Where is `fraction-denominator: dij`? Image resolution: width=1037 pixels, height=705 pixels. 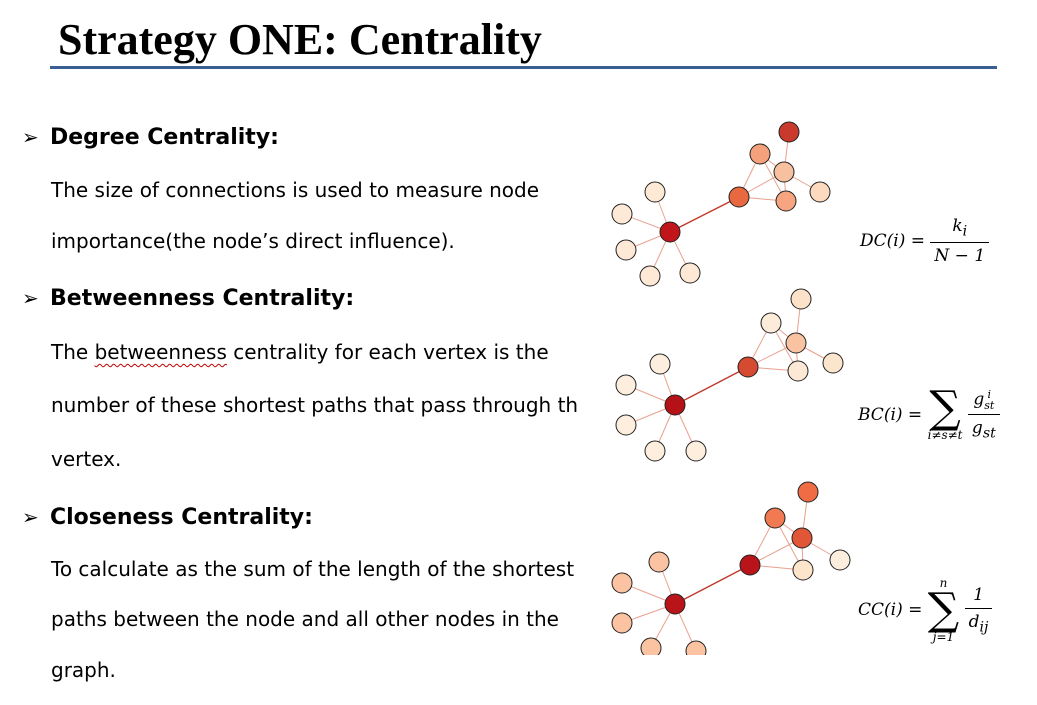 fraction-denominator: dij is located at coordinates (979, 622).